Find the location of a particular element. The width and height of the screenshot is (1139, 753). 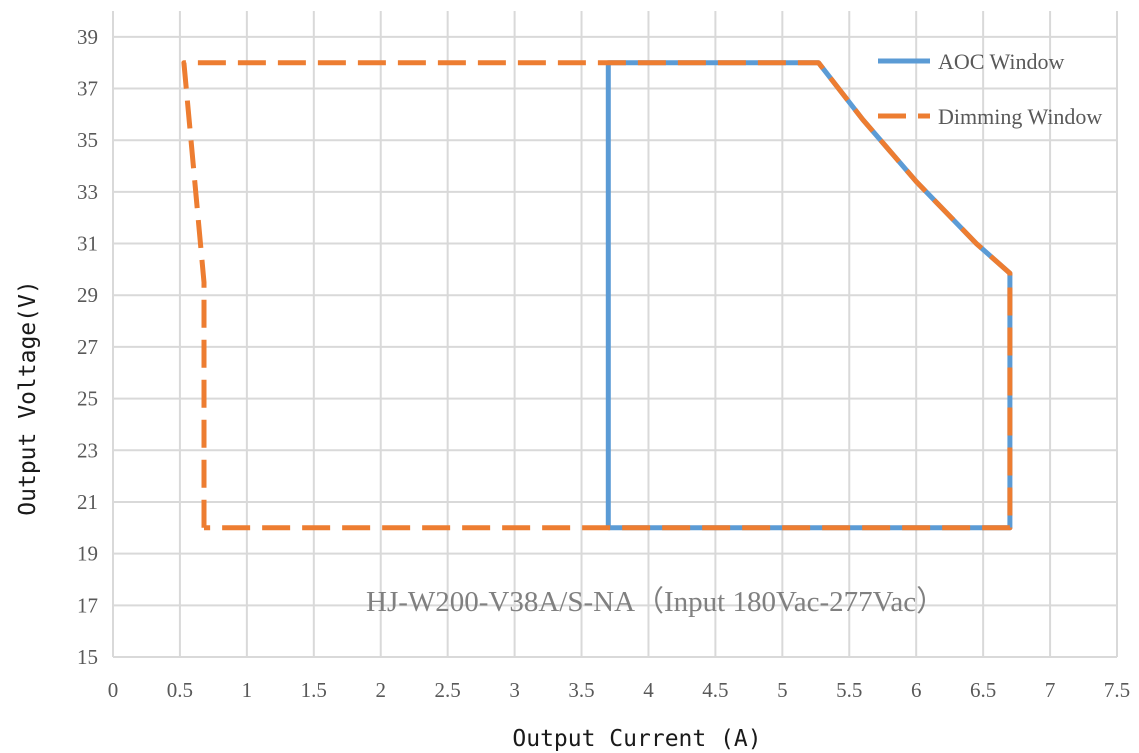

x-tick-label: 2 is located at coordinates (380, 690).